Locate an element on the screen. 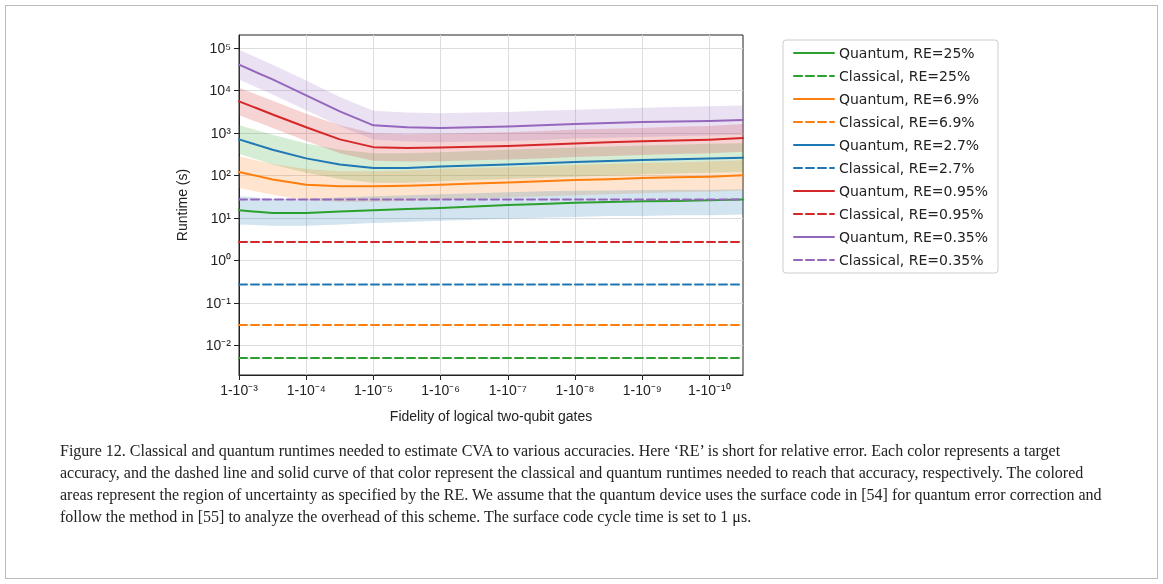  legend-label: Quantum, RE=6.9% is located at coordinates (909, 99).